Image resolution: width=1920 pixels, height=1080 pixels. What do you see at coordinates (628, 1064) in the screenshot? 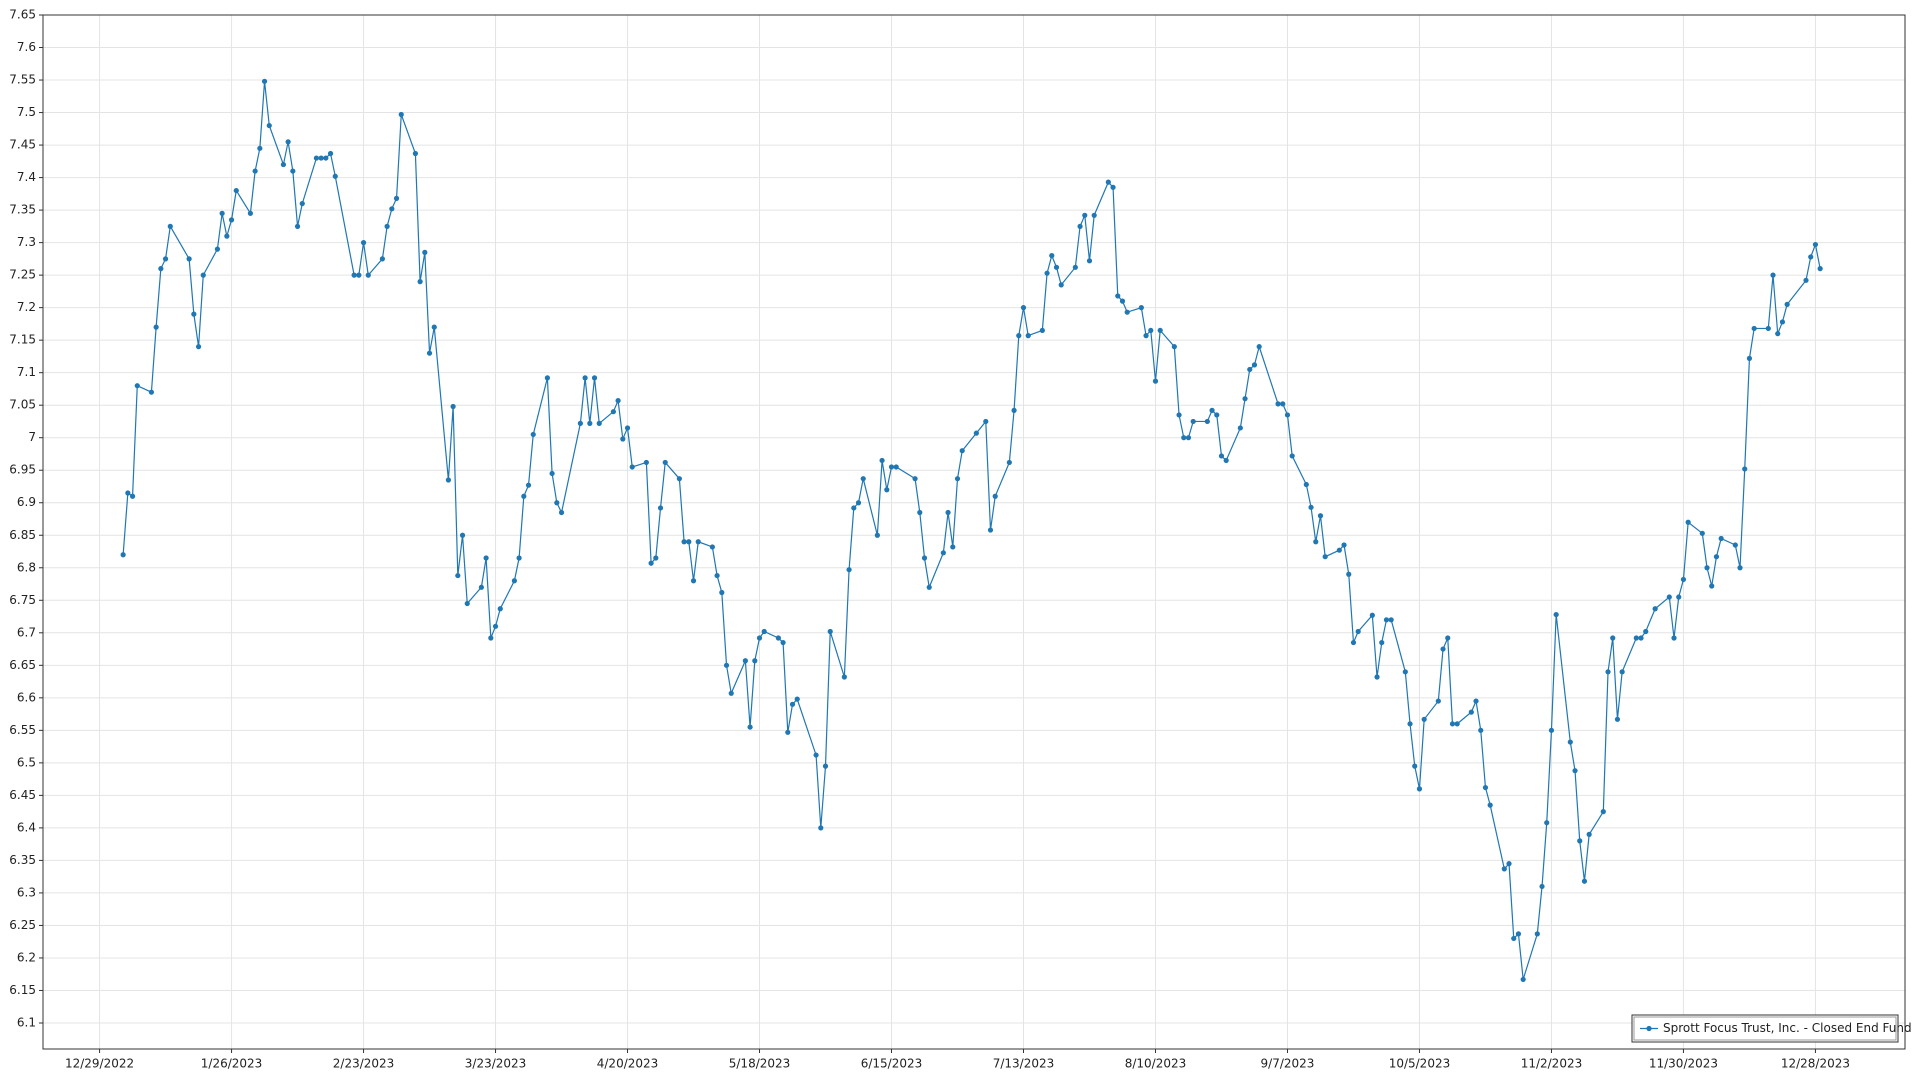
I see `x-tick-label: 4/20/2023` at bounding box center [628, 1064].